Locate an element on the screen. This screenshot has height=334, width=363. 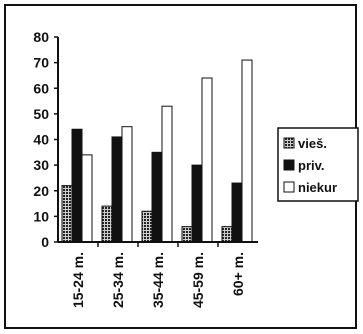
x-tick-label: 35-44 m. is located at coordinates (158, 280).